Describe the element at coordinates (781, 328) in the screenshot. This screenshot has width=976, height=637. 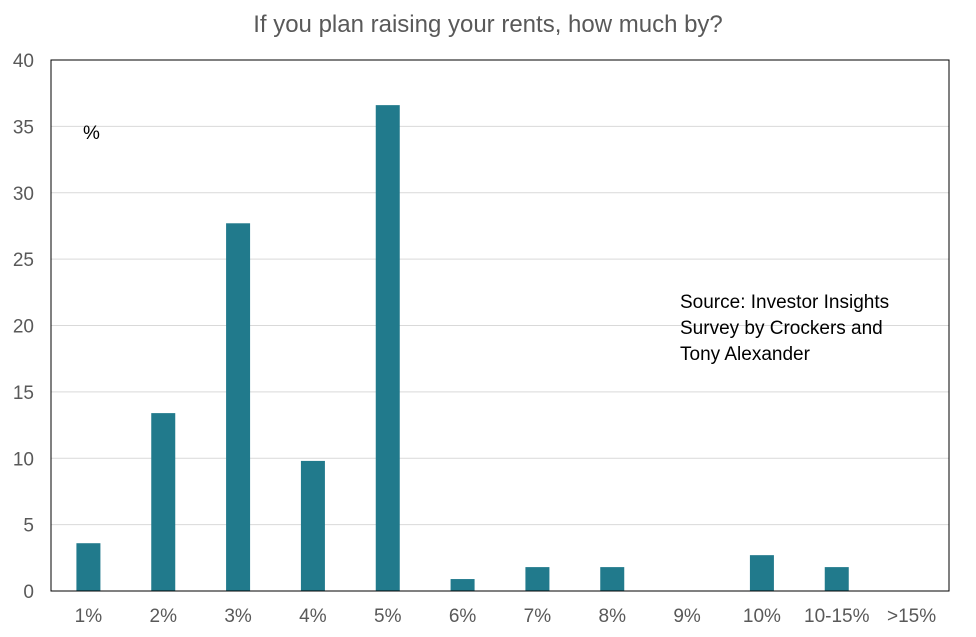
I see `source-line-2: Survey by Crockers and` at that location.